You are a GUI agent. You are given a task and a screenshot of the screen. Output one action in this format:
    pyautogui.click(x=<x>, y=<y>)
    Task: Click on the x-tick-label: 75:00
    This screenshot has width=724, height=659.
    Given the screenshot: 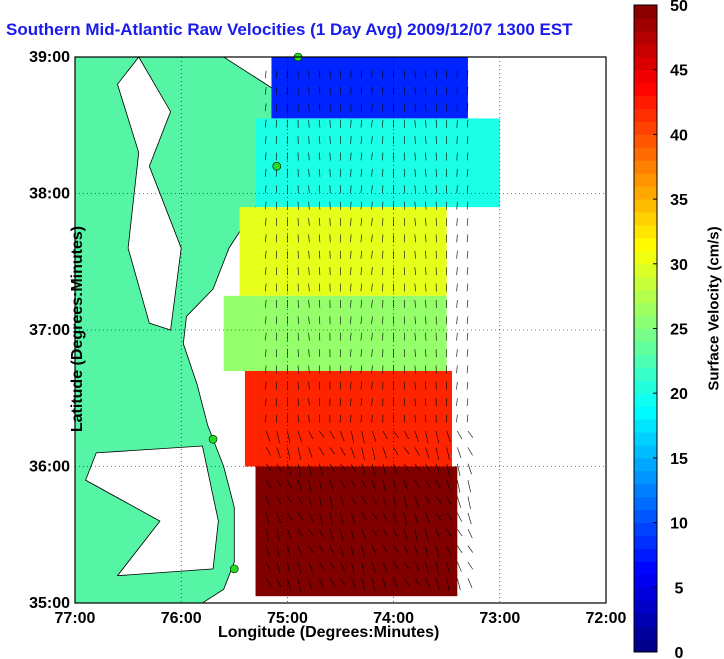 What is the action you would take?
    pyautogui.click(x=287, y=618)
    